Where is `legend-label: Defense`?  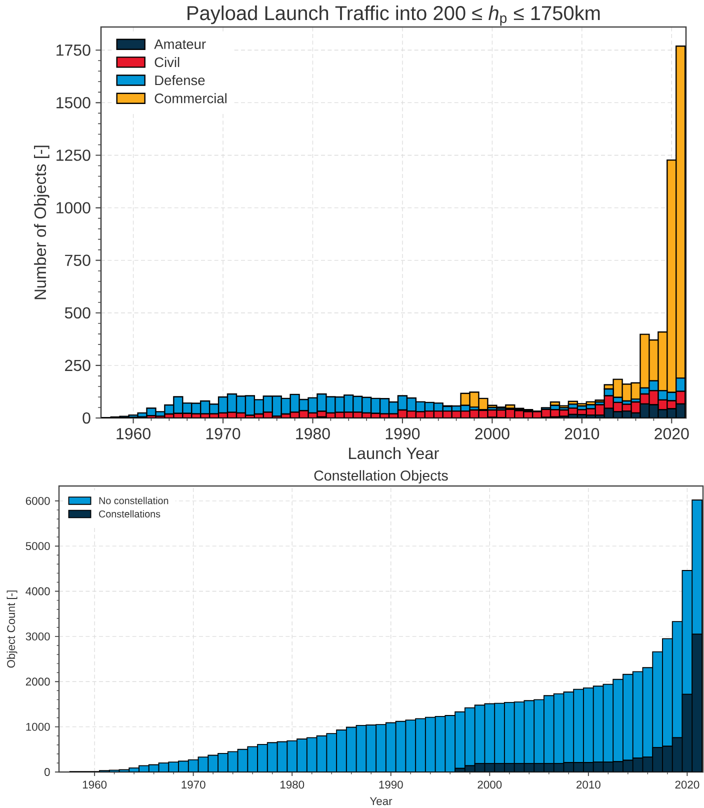
legend-label: Defense is located at coordinates (180, 80).